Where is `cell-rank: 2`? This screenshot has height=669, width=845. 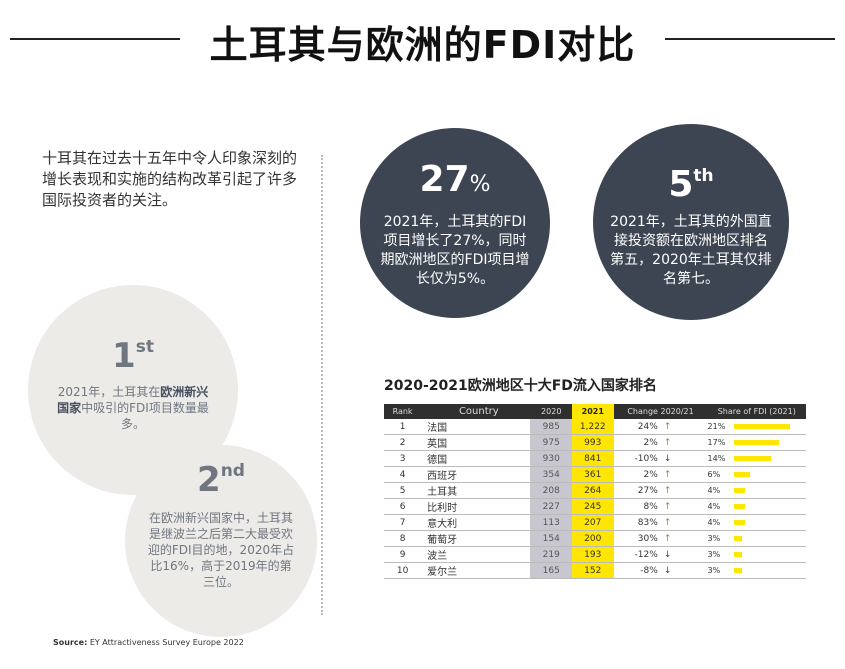 cell-rank: 2 is located at coordinates (403, 442).